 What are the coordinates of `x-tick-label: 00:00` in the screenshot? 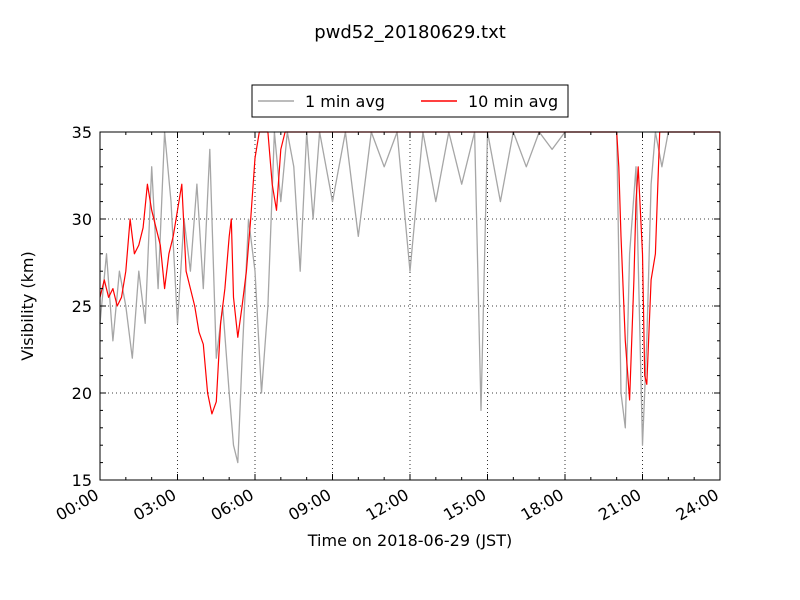 It's located at (77, 505).